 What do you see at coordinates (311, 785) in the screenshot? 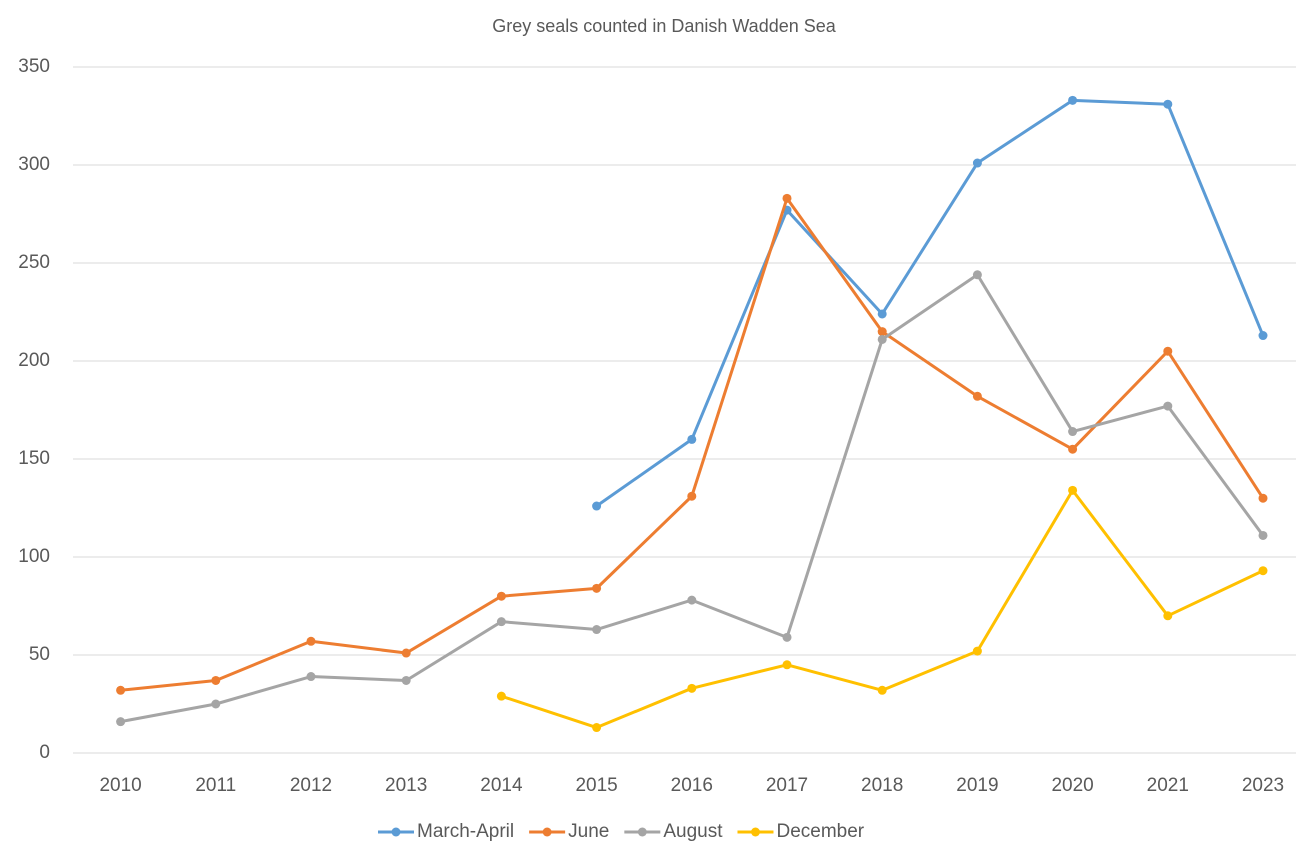
I see `x-tick-label: 2012` at bounding box center [311, 785].